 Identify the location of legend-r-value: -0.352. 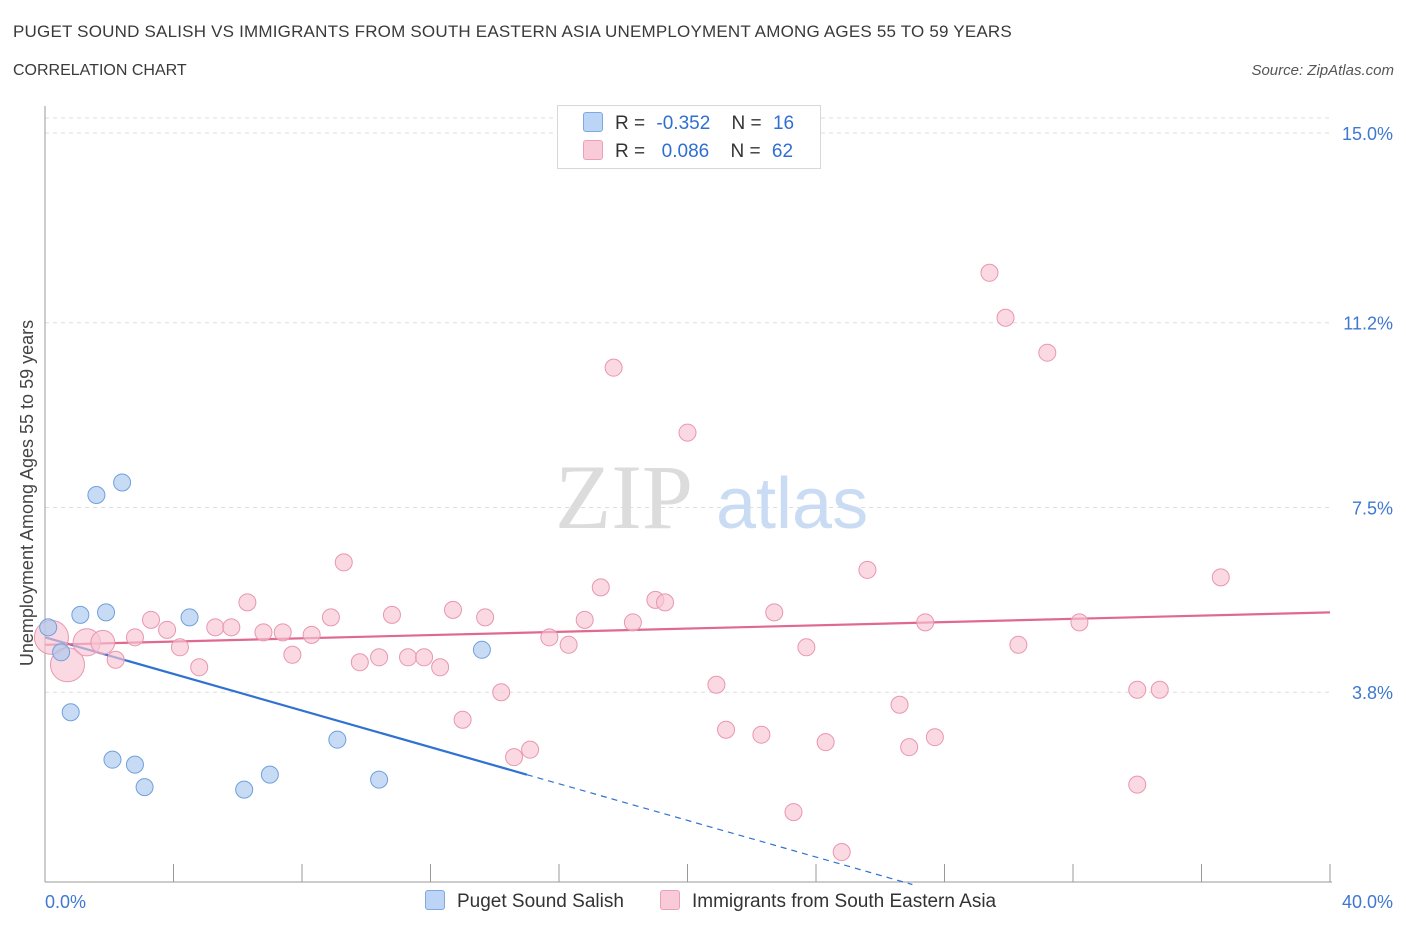
(683, 123).